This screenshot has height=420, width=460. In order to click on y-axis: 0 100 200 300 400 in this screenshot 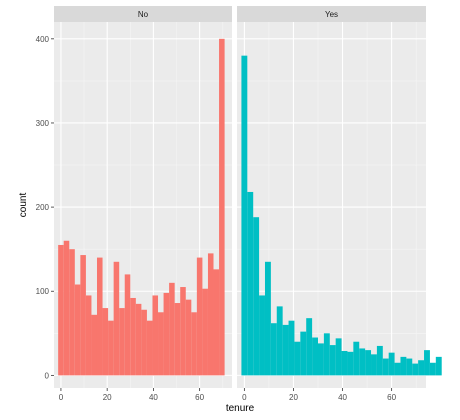, I will do `click(45, 207)`.